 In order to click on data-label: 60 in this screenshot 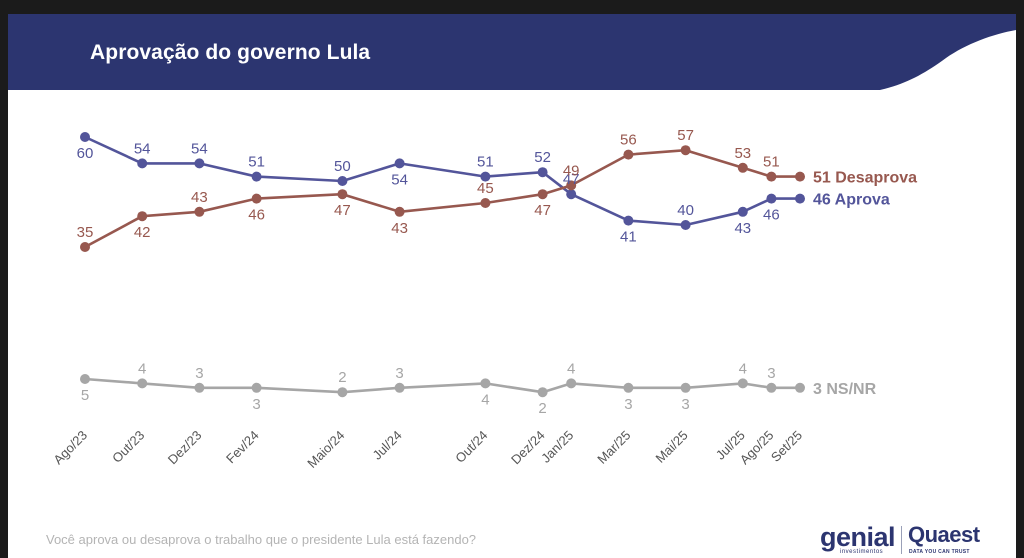, I will do `click(85, 153)`.